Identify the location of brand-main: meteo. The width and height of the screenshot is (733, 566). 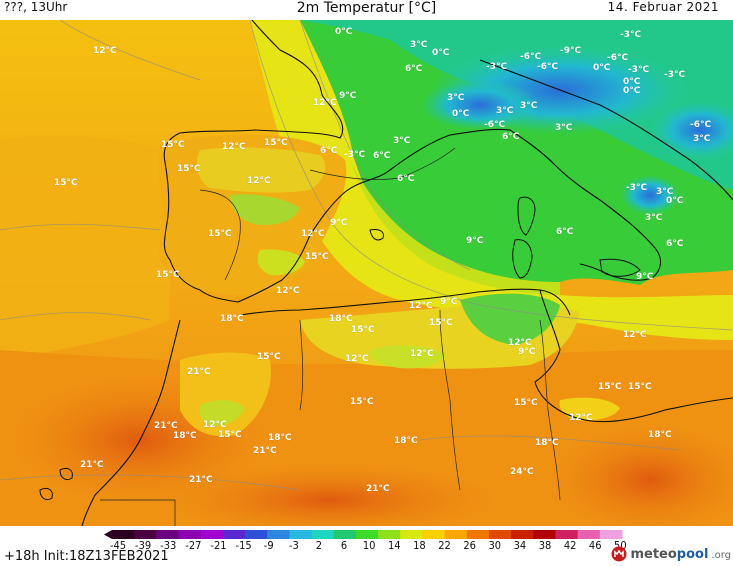
(653, 554).